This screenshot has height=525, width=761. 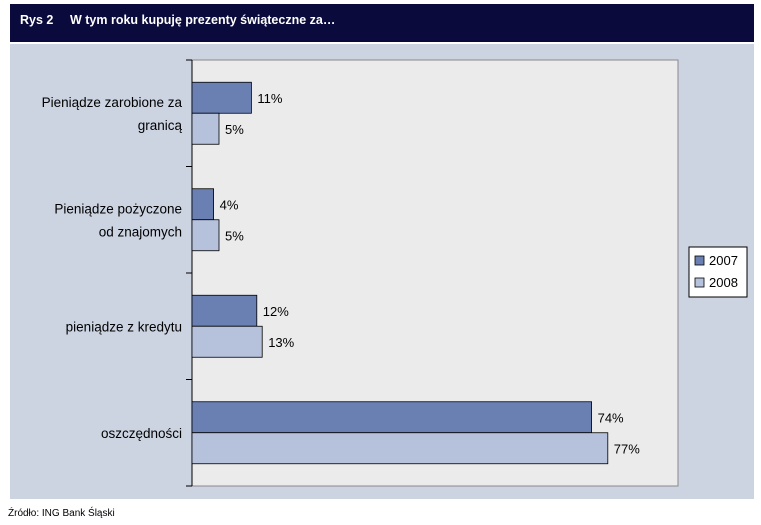 I want to click on category-label: Pieniądze pożyczone, so click(x=118, y=208).